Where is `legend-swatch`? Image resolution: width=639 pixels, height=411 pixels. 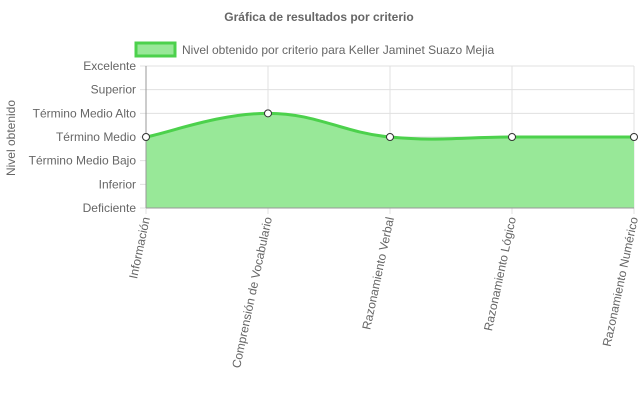
legend-swatch is located at coordinates (155, 49).